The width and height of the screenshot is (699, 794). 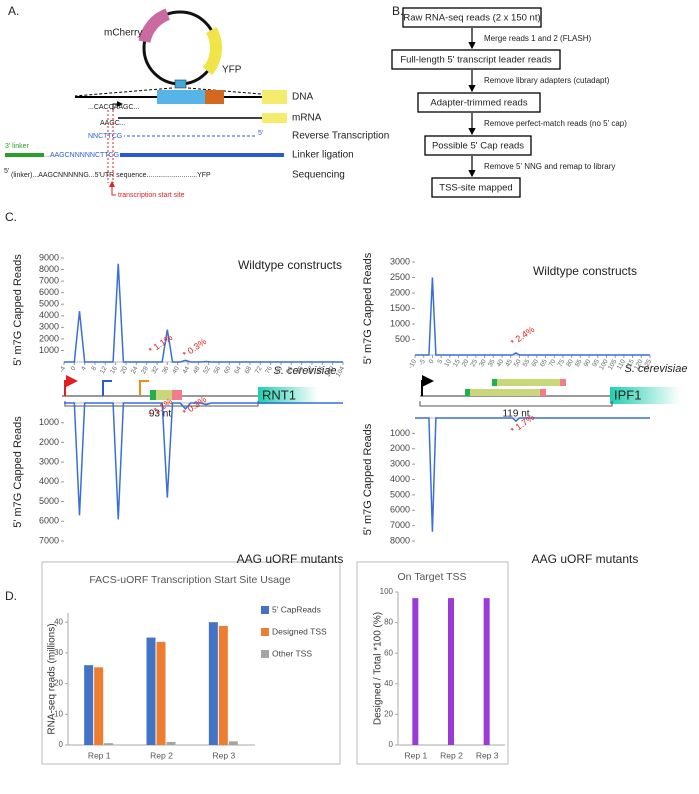 What do you see at coordinates (307, 118) in the screenshot?
I see `track-label: mRNA` at bounding box center [307, 118].